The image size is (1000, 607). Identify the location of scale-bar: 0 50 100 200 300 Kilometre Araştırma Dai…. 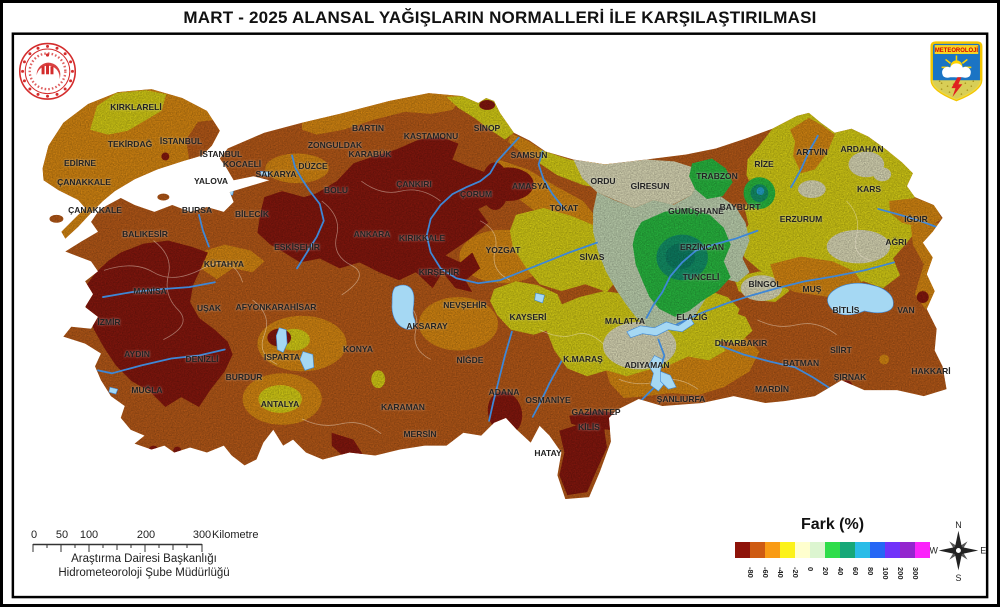
(159, 557).